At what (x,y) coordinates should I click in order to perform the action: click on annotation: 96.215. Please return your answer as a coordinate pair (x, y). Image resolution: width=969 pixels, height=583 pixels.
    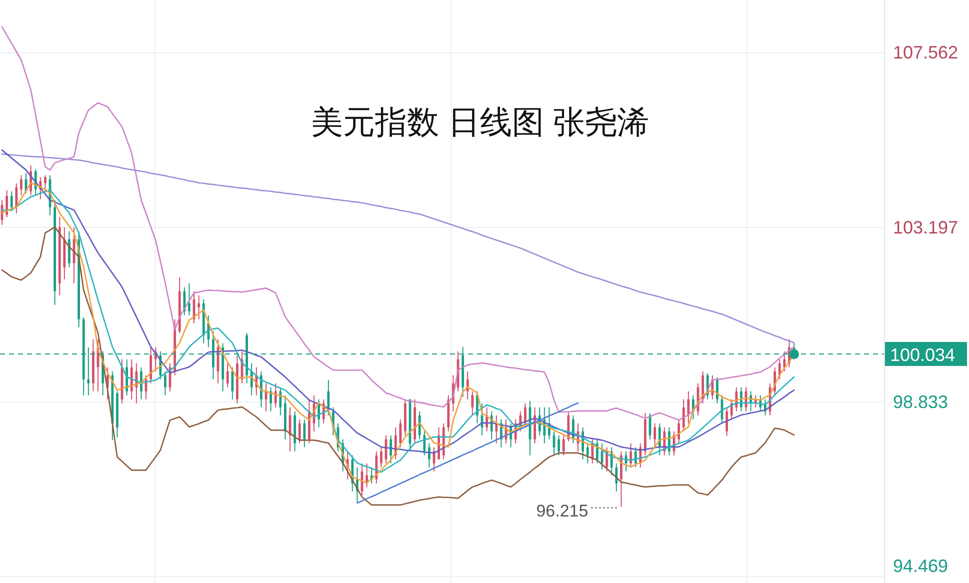
    Looking at the image, I should click on (562, 510).